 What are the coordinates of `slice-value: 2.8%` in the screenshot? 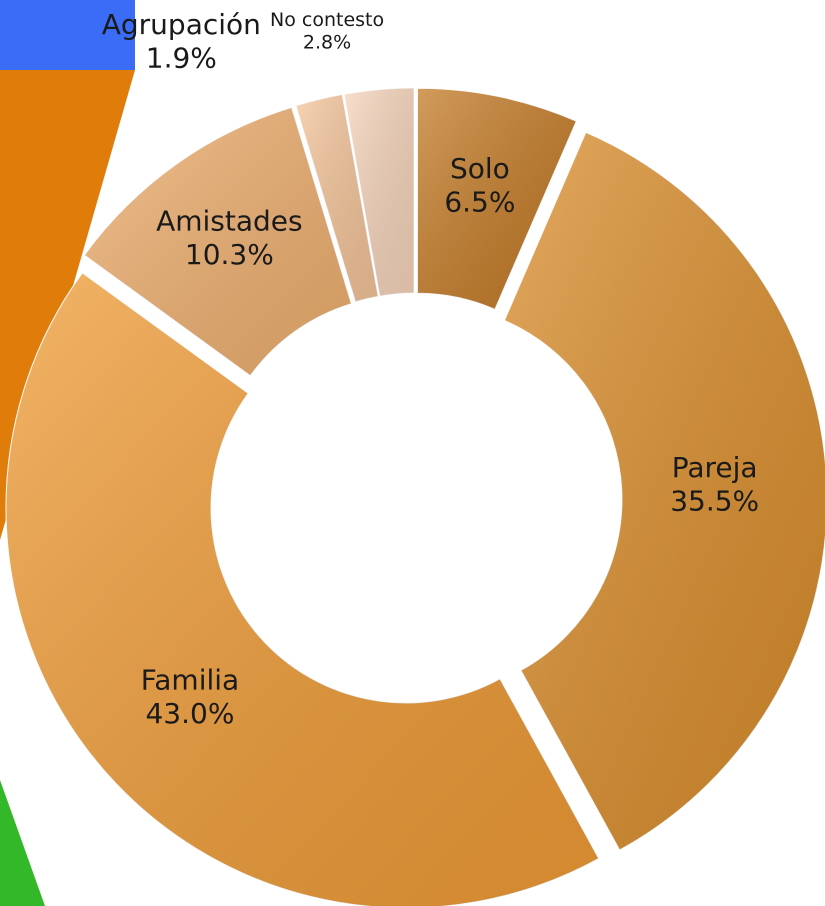 It's located at (327, 43).